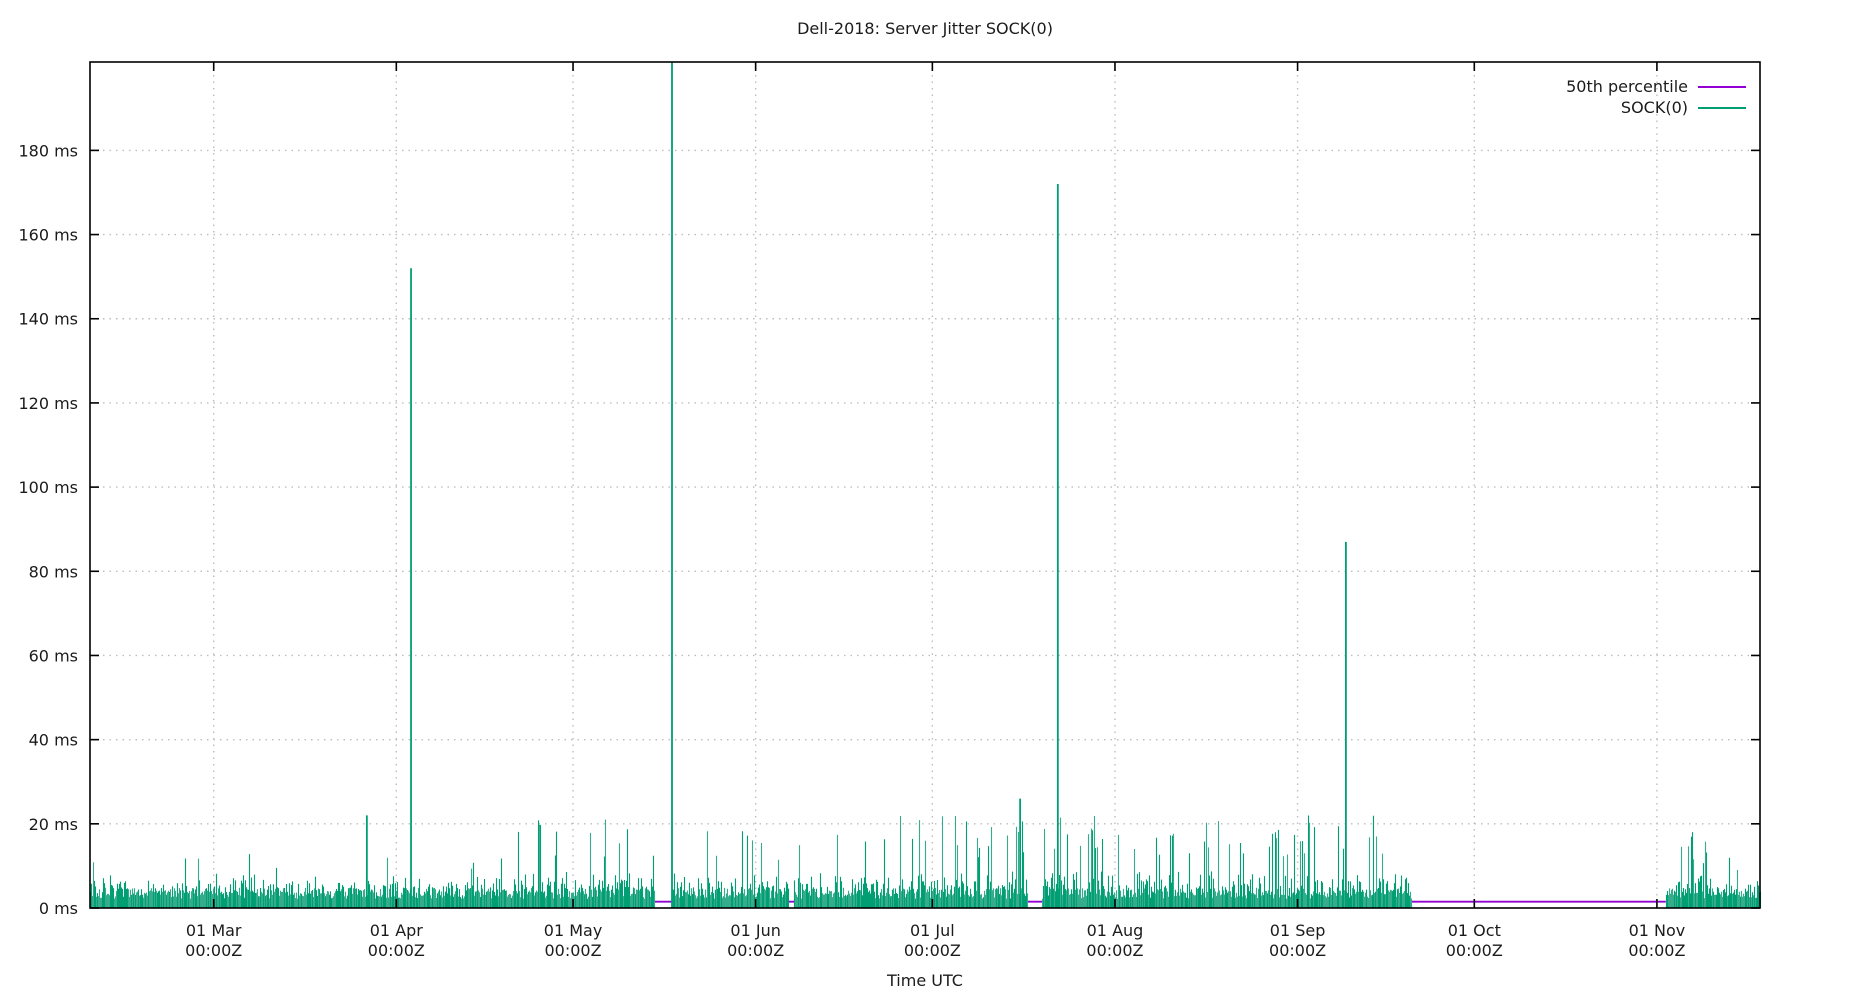  What do you see at coordinates (573, 930) in the screenshot?
I see `x-tick-label-date: 01 May` at bounding box center [573, 930].